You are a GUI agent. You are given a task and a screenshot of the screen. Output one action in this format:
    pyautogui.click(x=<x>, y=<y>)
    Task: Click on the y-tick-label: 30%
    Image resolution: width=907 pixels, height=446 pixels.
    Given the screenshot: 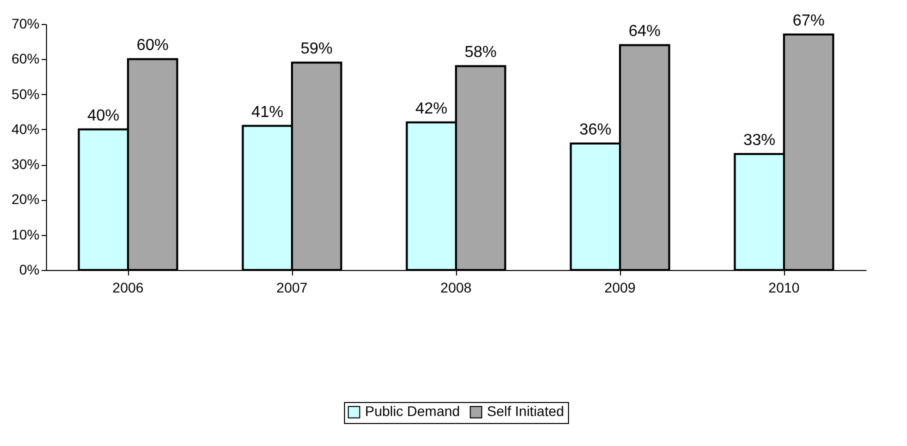 What is the action you would take?
    pyautogui.click(x=25, y=164)
    